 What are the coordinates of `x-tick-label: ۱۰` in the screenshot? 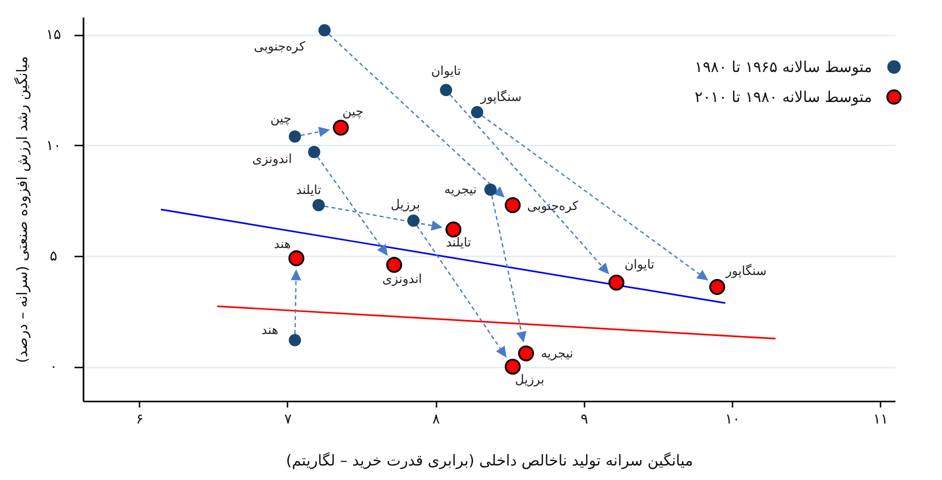 It's located at (732, 420).